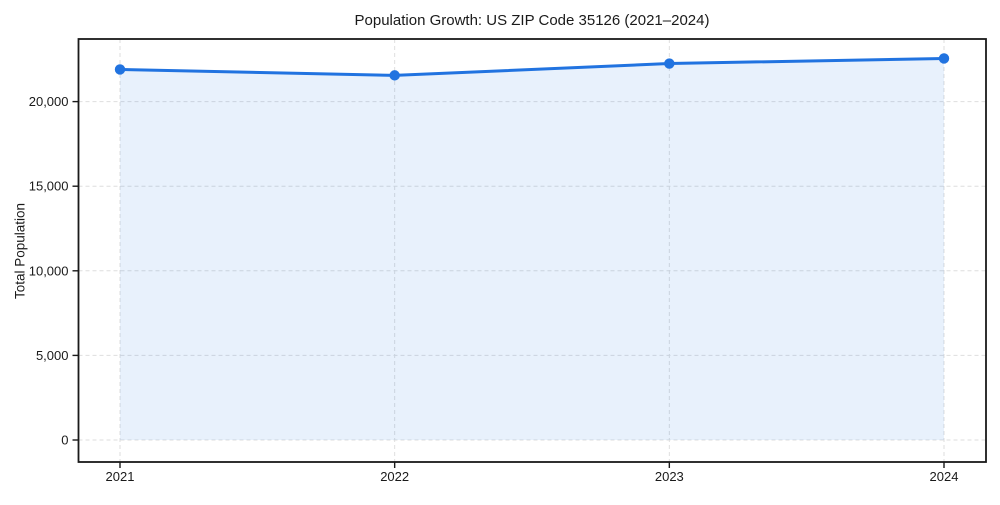 This screenshot has width=1000, height=505. I want to click on svg-text: 2021, so click(120, 476).